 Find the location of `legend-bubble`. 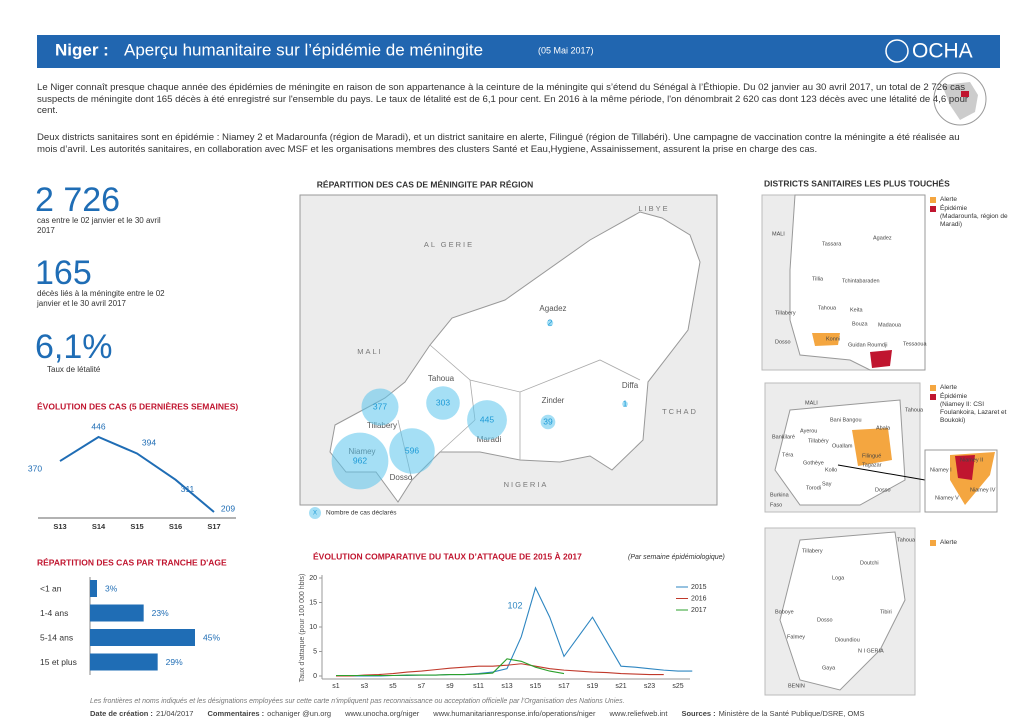

legend-bubble is located at coordinates (315, 513).